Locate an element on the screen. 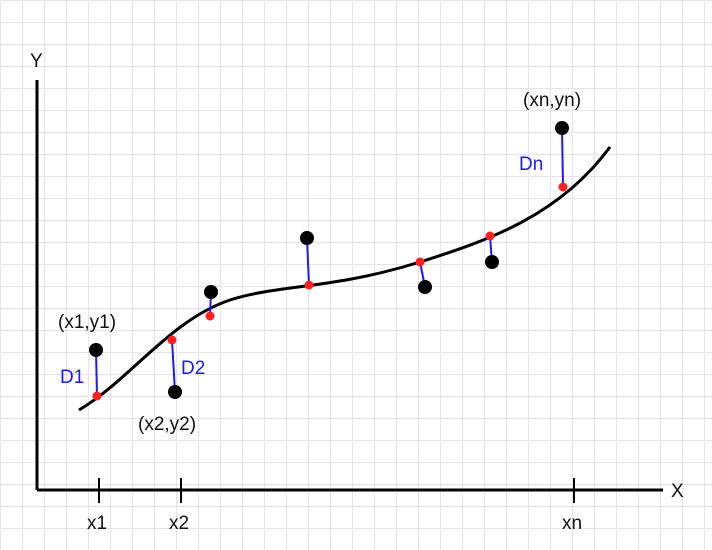 This screenshot has width=712, height=550. point-label-2: (x2,y2) is located at coordinates (167, 424).